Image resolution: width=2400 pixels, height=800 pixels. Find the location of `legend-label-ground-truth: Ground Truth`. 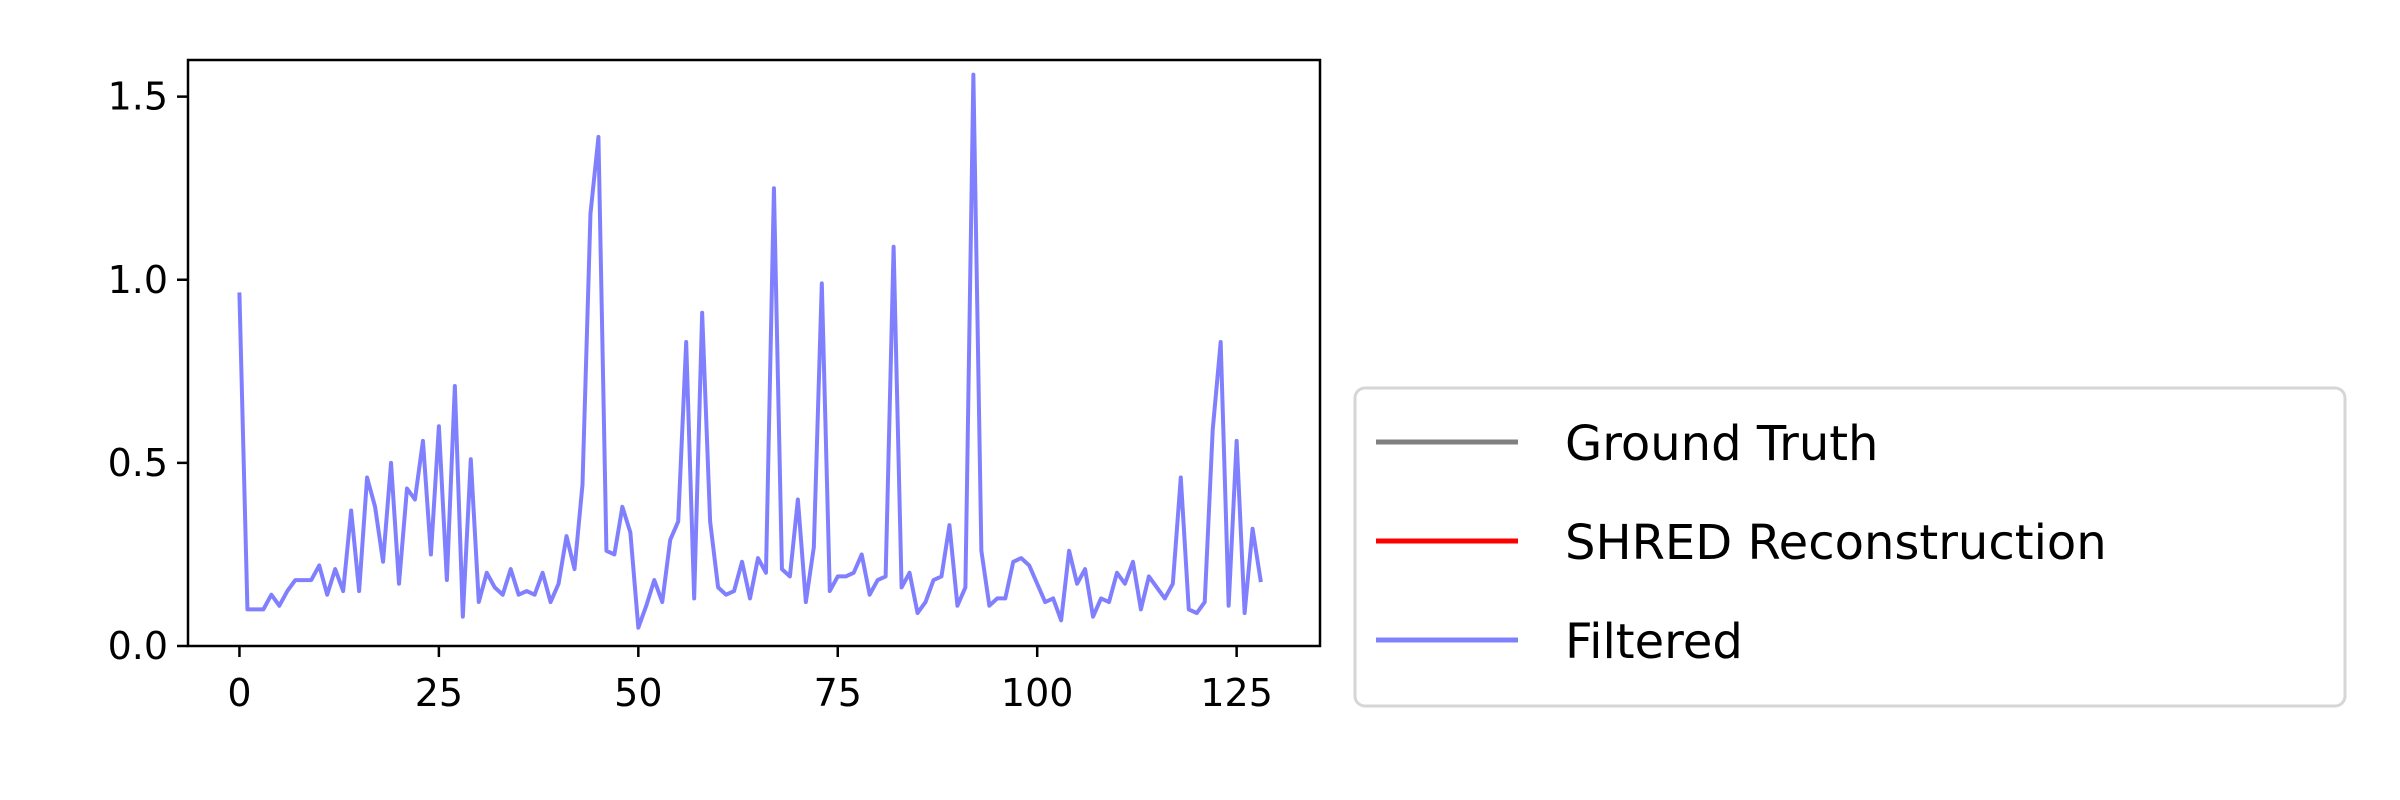

legend-label-ground-truth: Ground Truth is located at coordinates (1721, 444).